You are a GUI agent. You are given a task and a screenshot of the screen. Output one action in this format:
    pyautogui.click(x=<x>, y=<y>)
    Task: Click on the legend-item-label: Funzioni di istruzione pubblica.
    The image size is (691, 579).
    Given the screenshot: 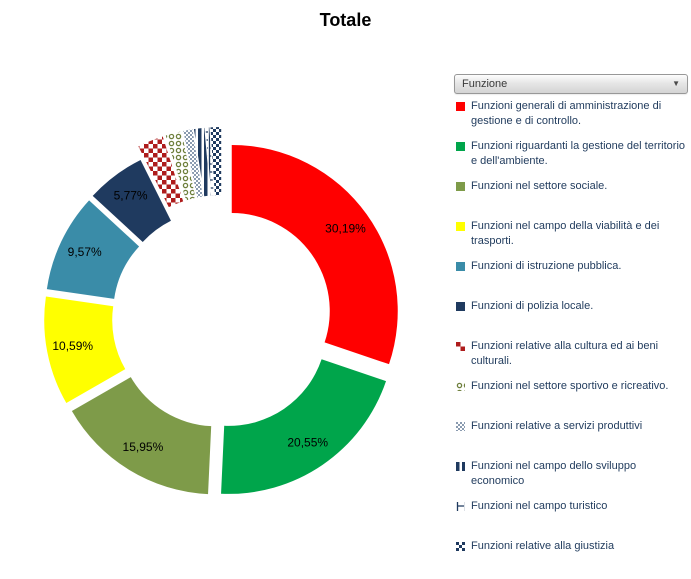 What is the action you would take?
    pyautogui.click(x=546, y=266)
    